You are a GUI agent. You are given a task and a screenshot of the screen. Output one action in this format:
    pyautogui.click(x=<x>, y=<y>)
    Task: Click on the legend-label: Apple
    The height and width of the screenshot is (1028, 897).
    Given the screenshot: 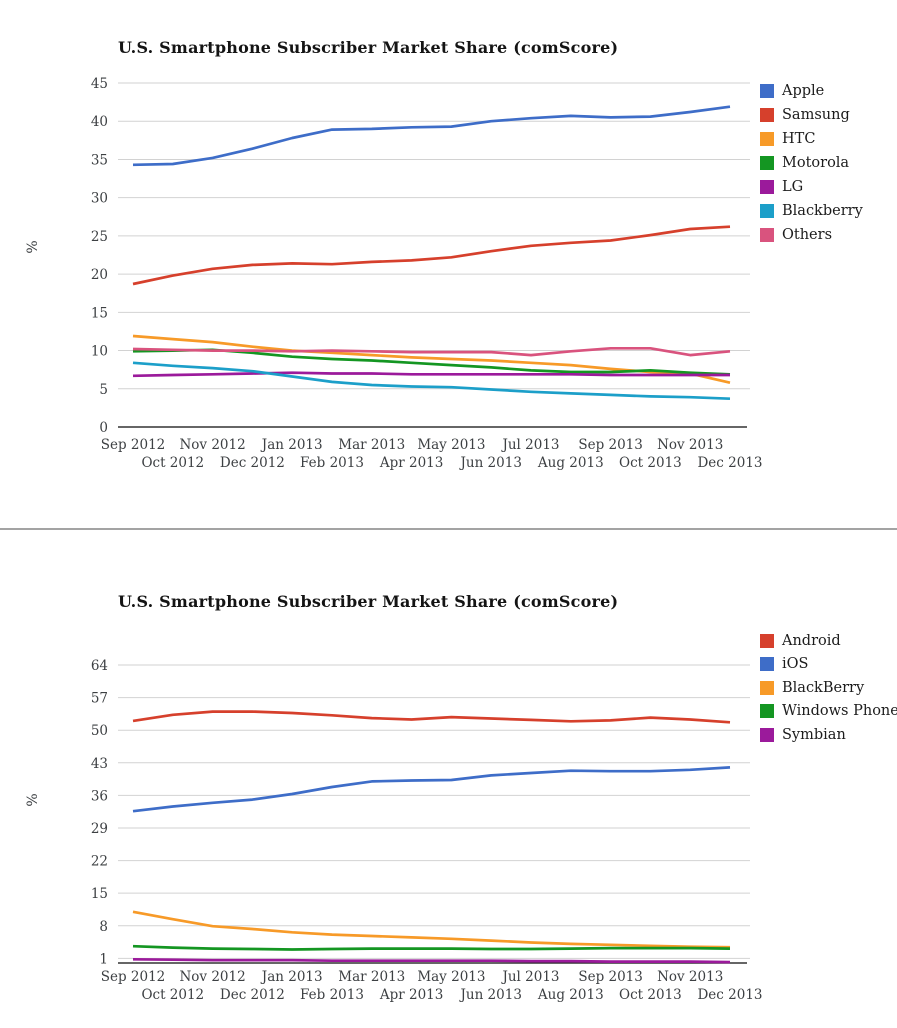 What is the action you would take?
    pyautogui.click(x=803, y=91)
    